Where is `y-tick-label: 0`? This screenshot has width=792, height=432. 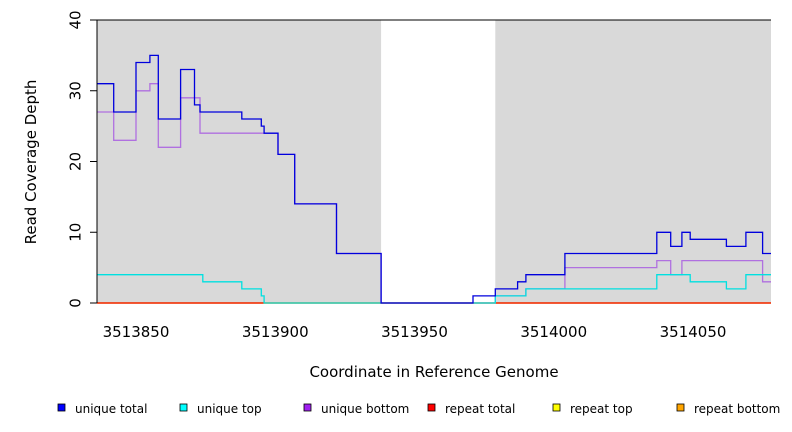 y-tick-label: 0 is located at coordinates (76, 303).